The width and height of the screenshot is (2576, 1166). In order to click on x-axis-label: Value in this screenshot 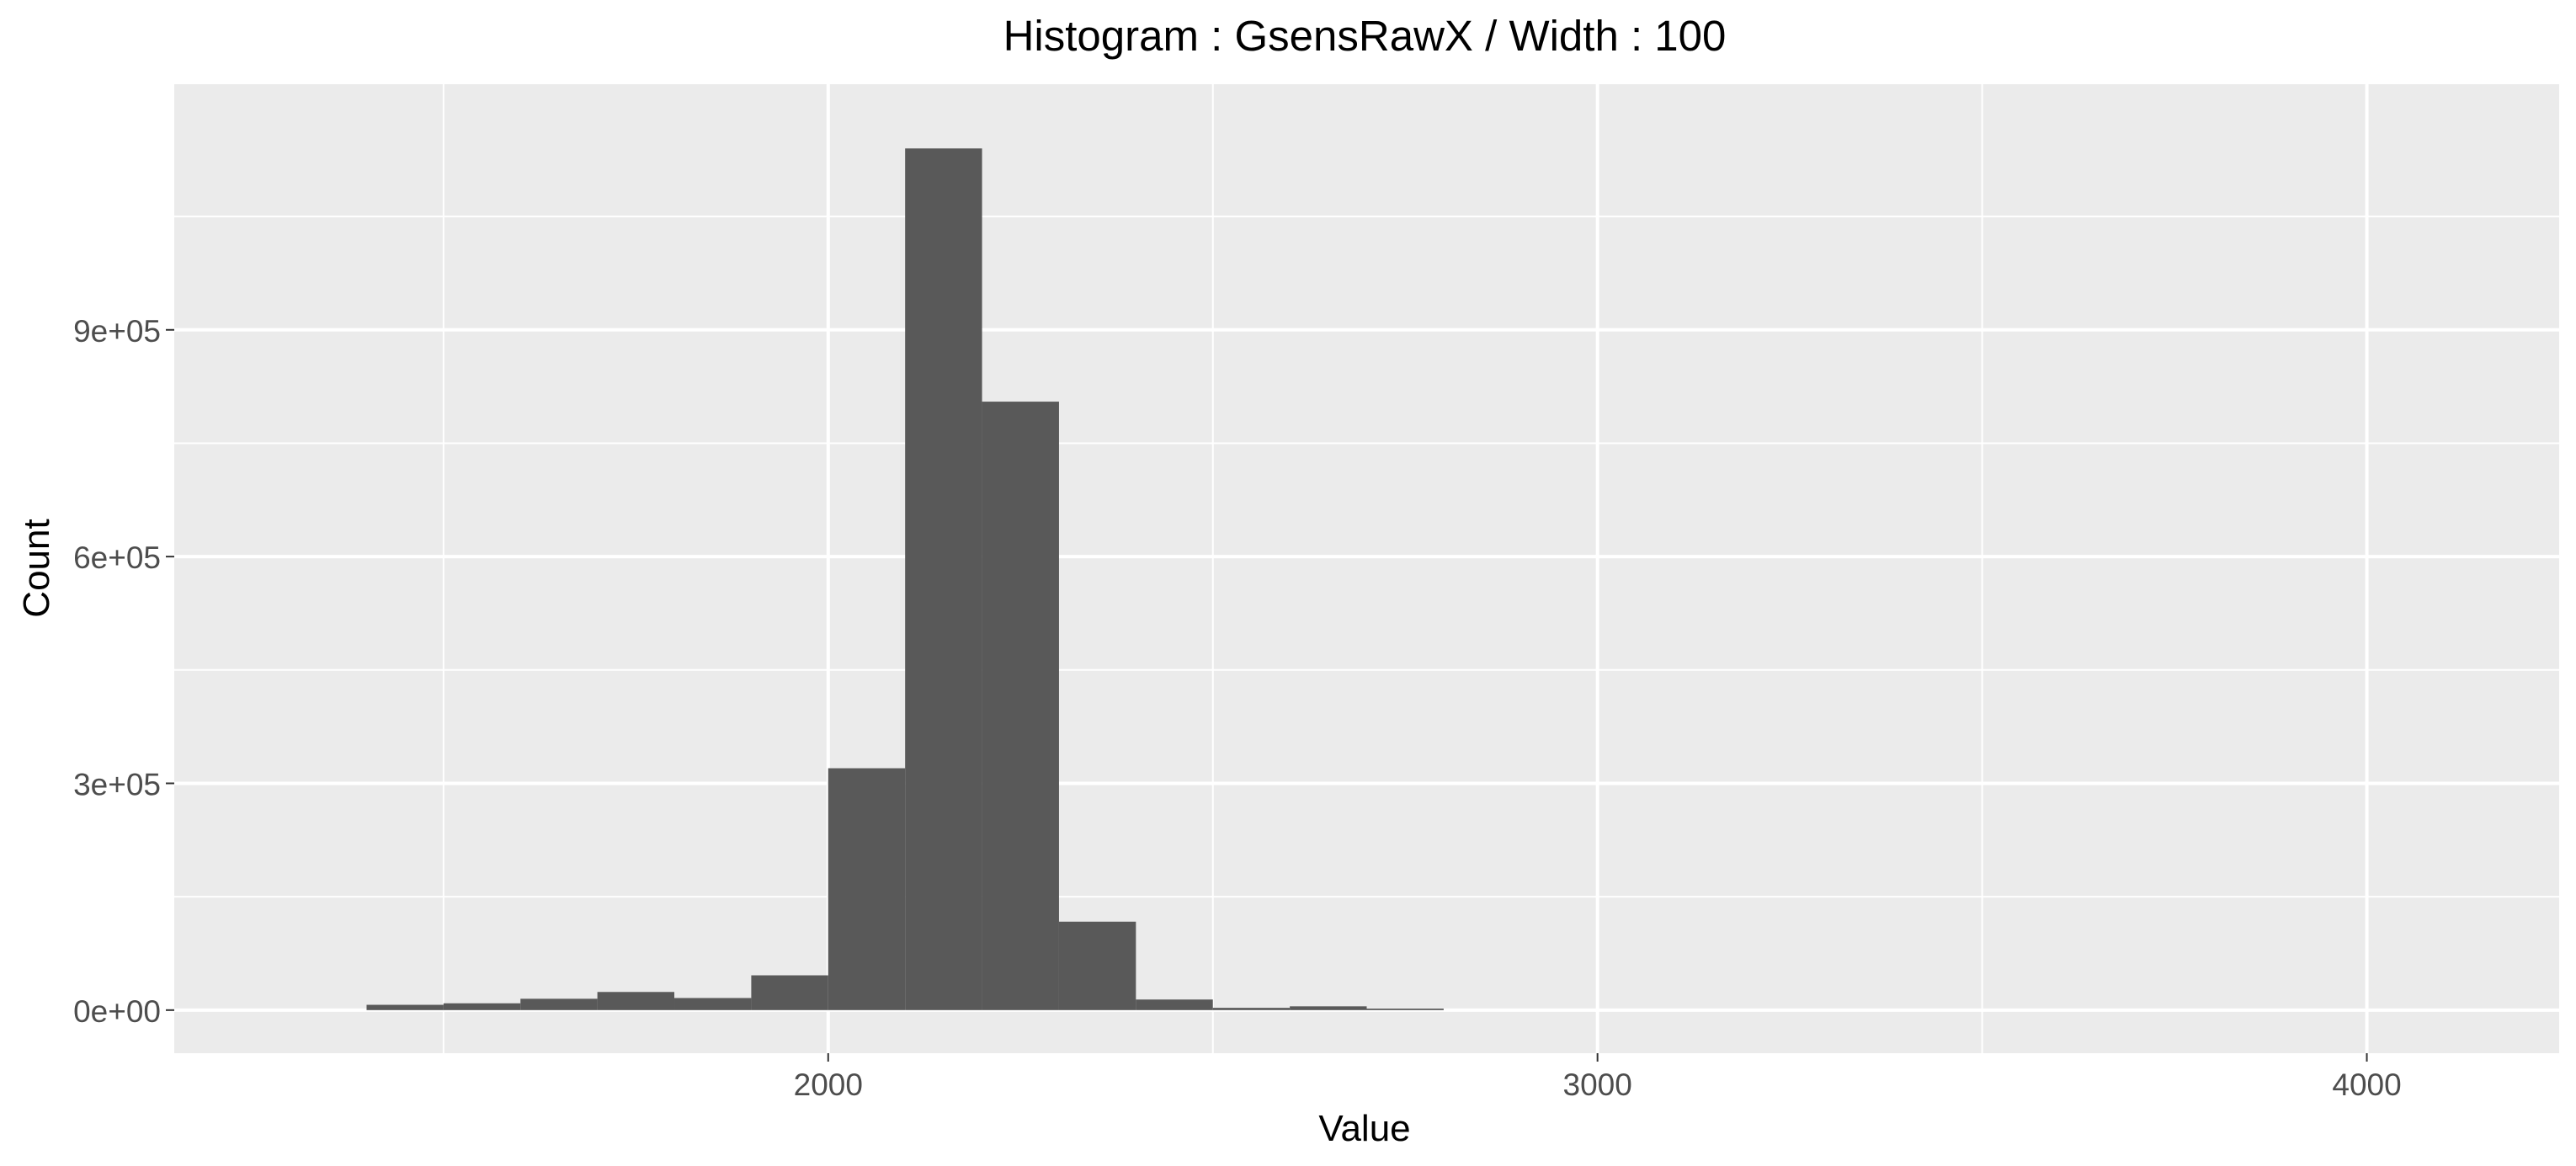, I will do `click(1364, 1128)`.